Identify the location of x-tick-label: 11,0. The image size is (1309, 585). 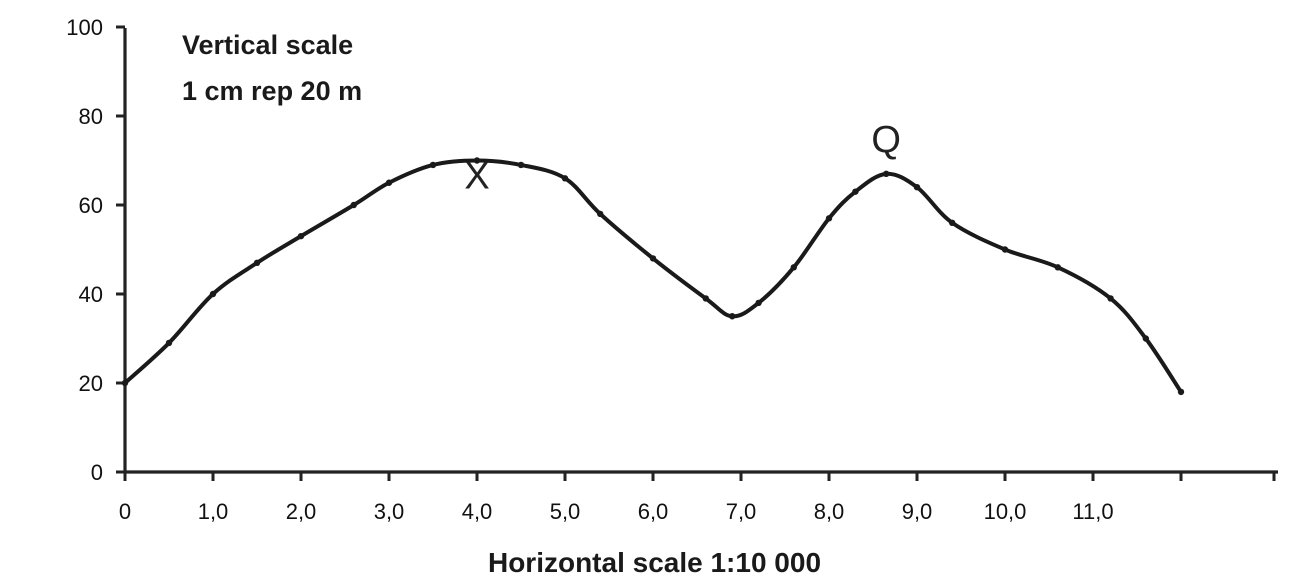
(1092, 511).